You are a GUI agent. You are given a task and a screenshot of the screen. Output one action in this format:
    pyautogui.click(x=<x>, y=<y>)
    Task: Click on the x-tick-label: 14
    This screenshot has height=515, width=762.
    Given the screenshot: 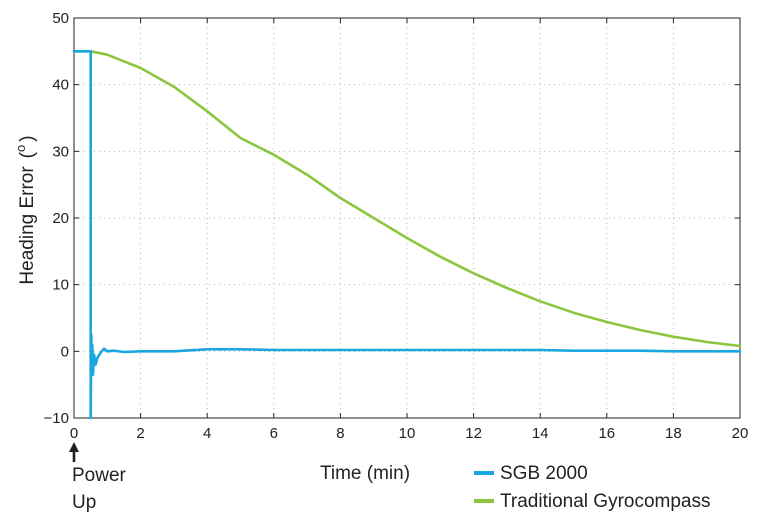 What is the action you would take?
    pyautogui.click(x=540, y=433)
    